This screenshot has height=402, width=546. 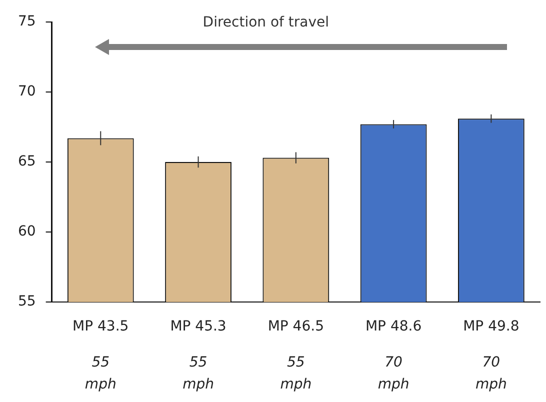 What do you see at coordinates (27, 302) in the screenshot?
I see `y-tick-label: 55` at bounding box center [27, 302].